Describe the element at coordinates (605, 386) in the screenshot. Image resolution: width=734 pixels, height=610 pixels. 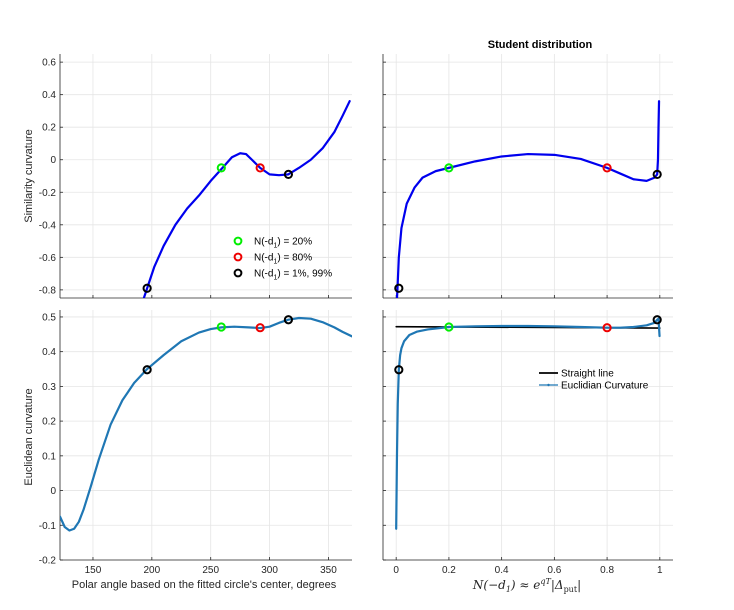
I see `legend-entry-label: Euclidian Curvature` at that location.